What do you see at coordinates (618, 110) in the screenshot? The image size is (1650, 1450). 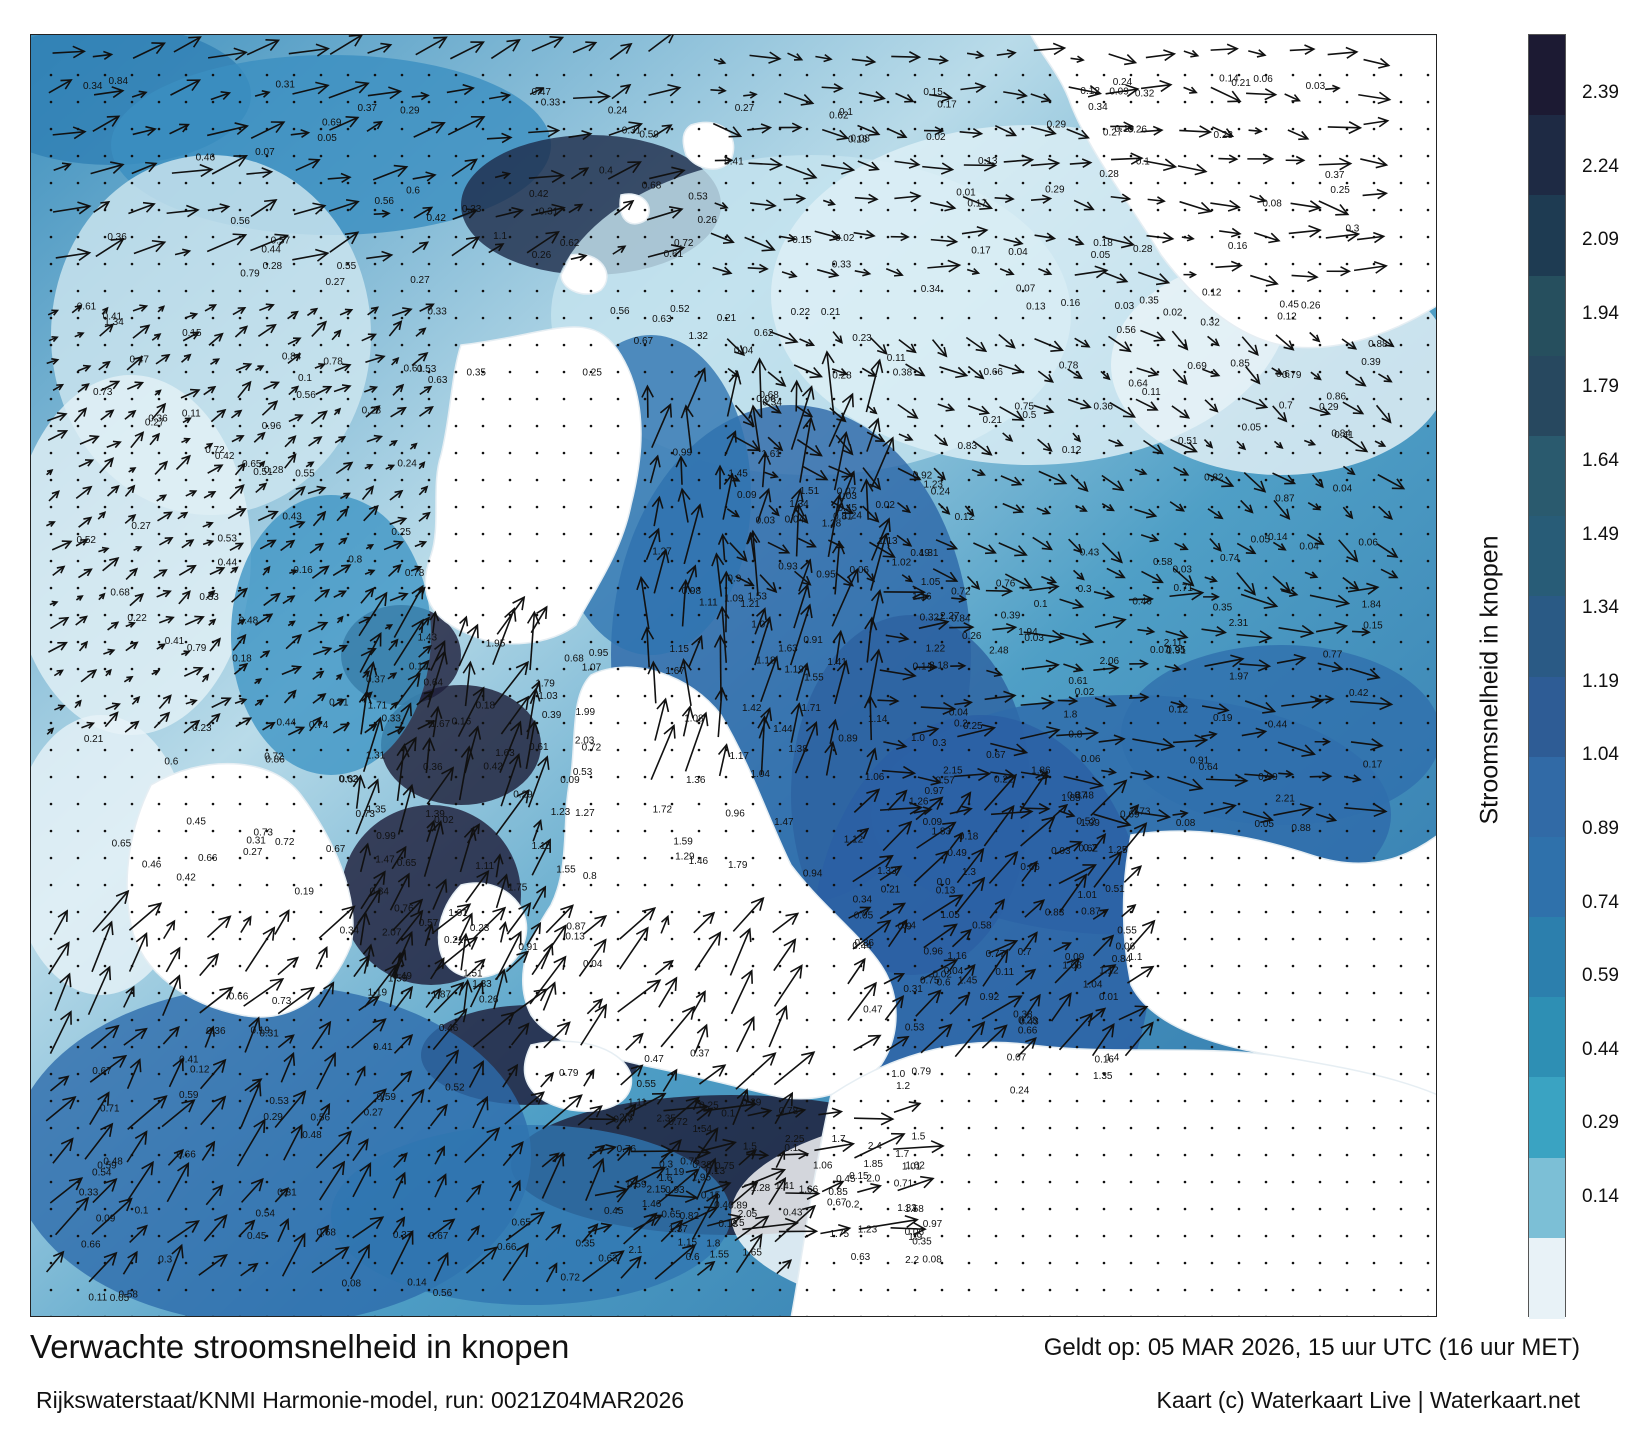 I see `speed-label: 0.24` at bounding box center [618, 110].